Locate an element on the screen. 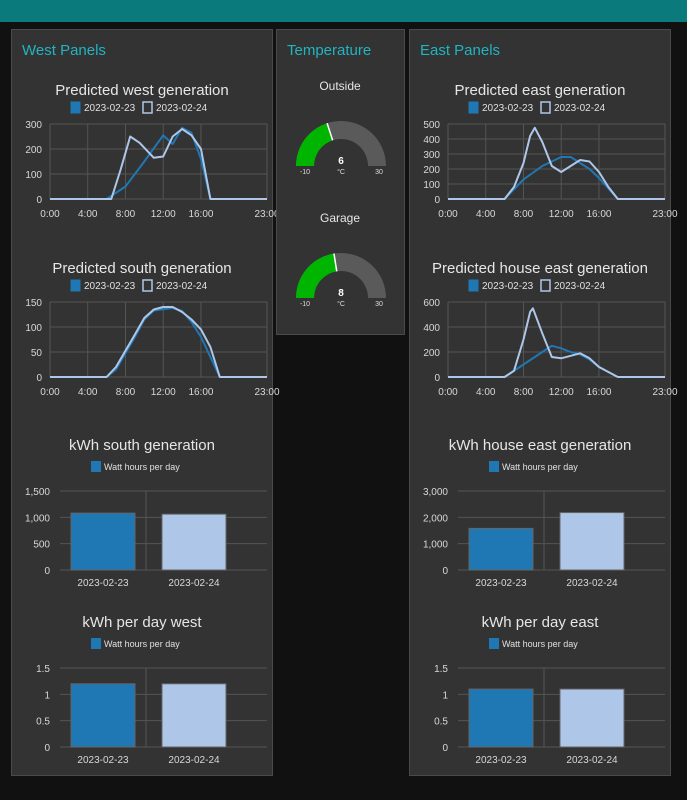 The image size is (687, 800). y-tick-label: 50 is located at coordinates (37, 353).